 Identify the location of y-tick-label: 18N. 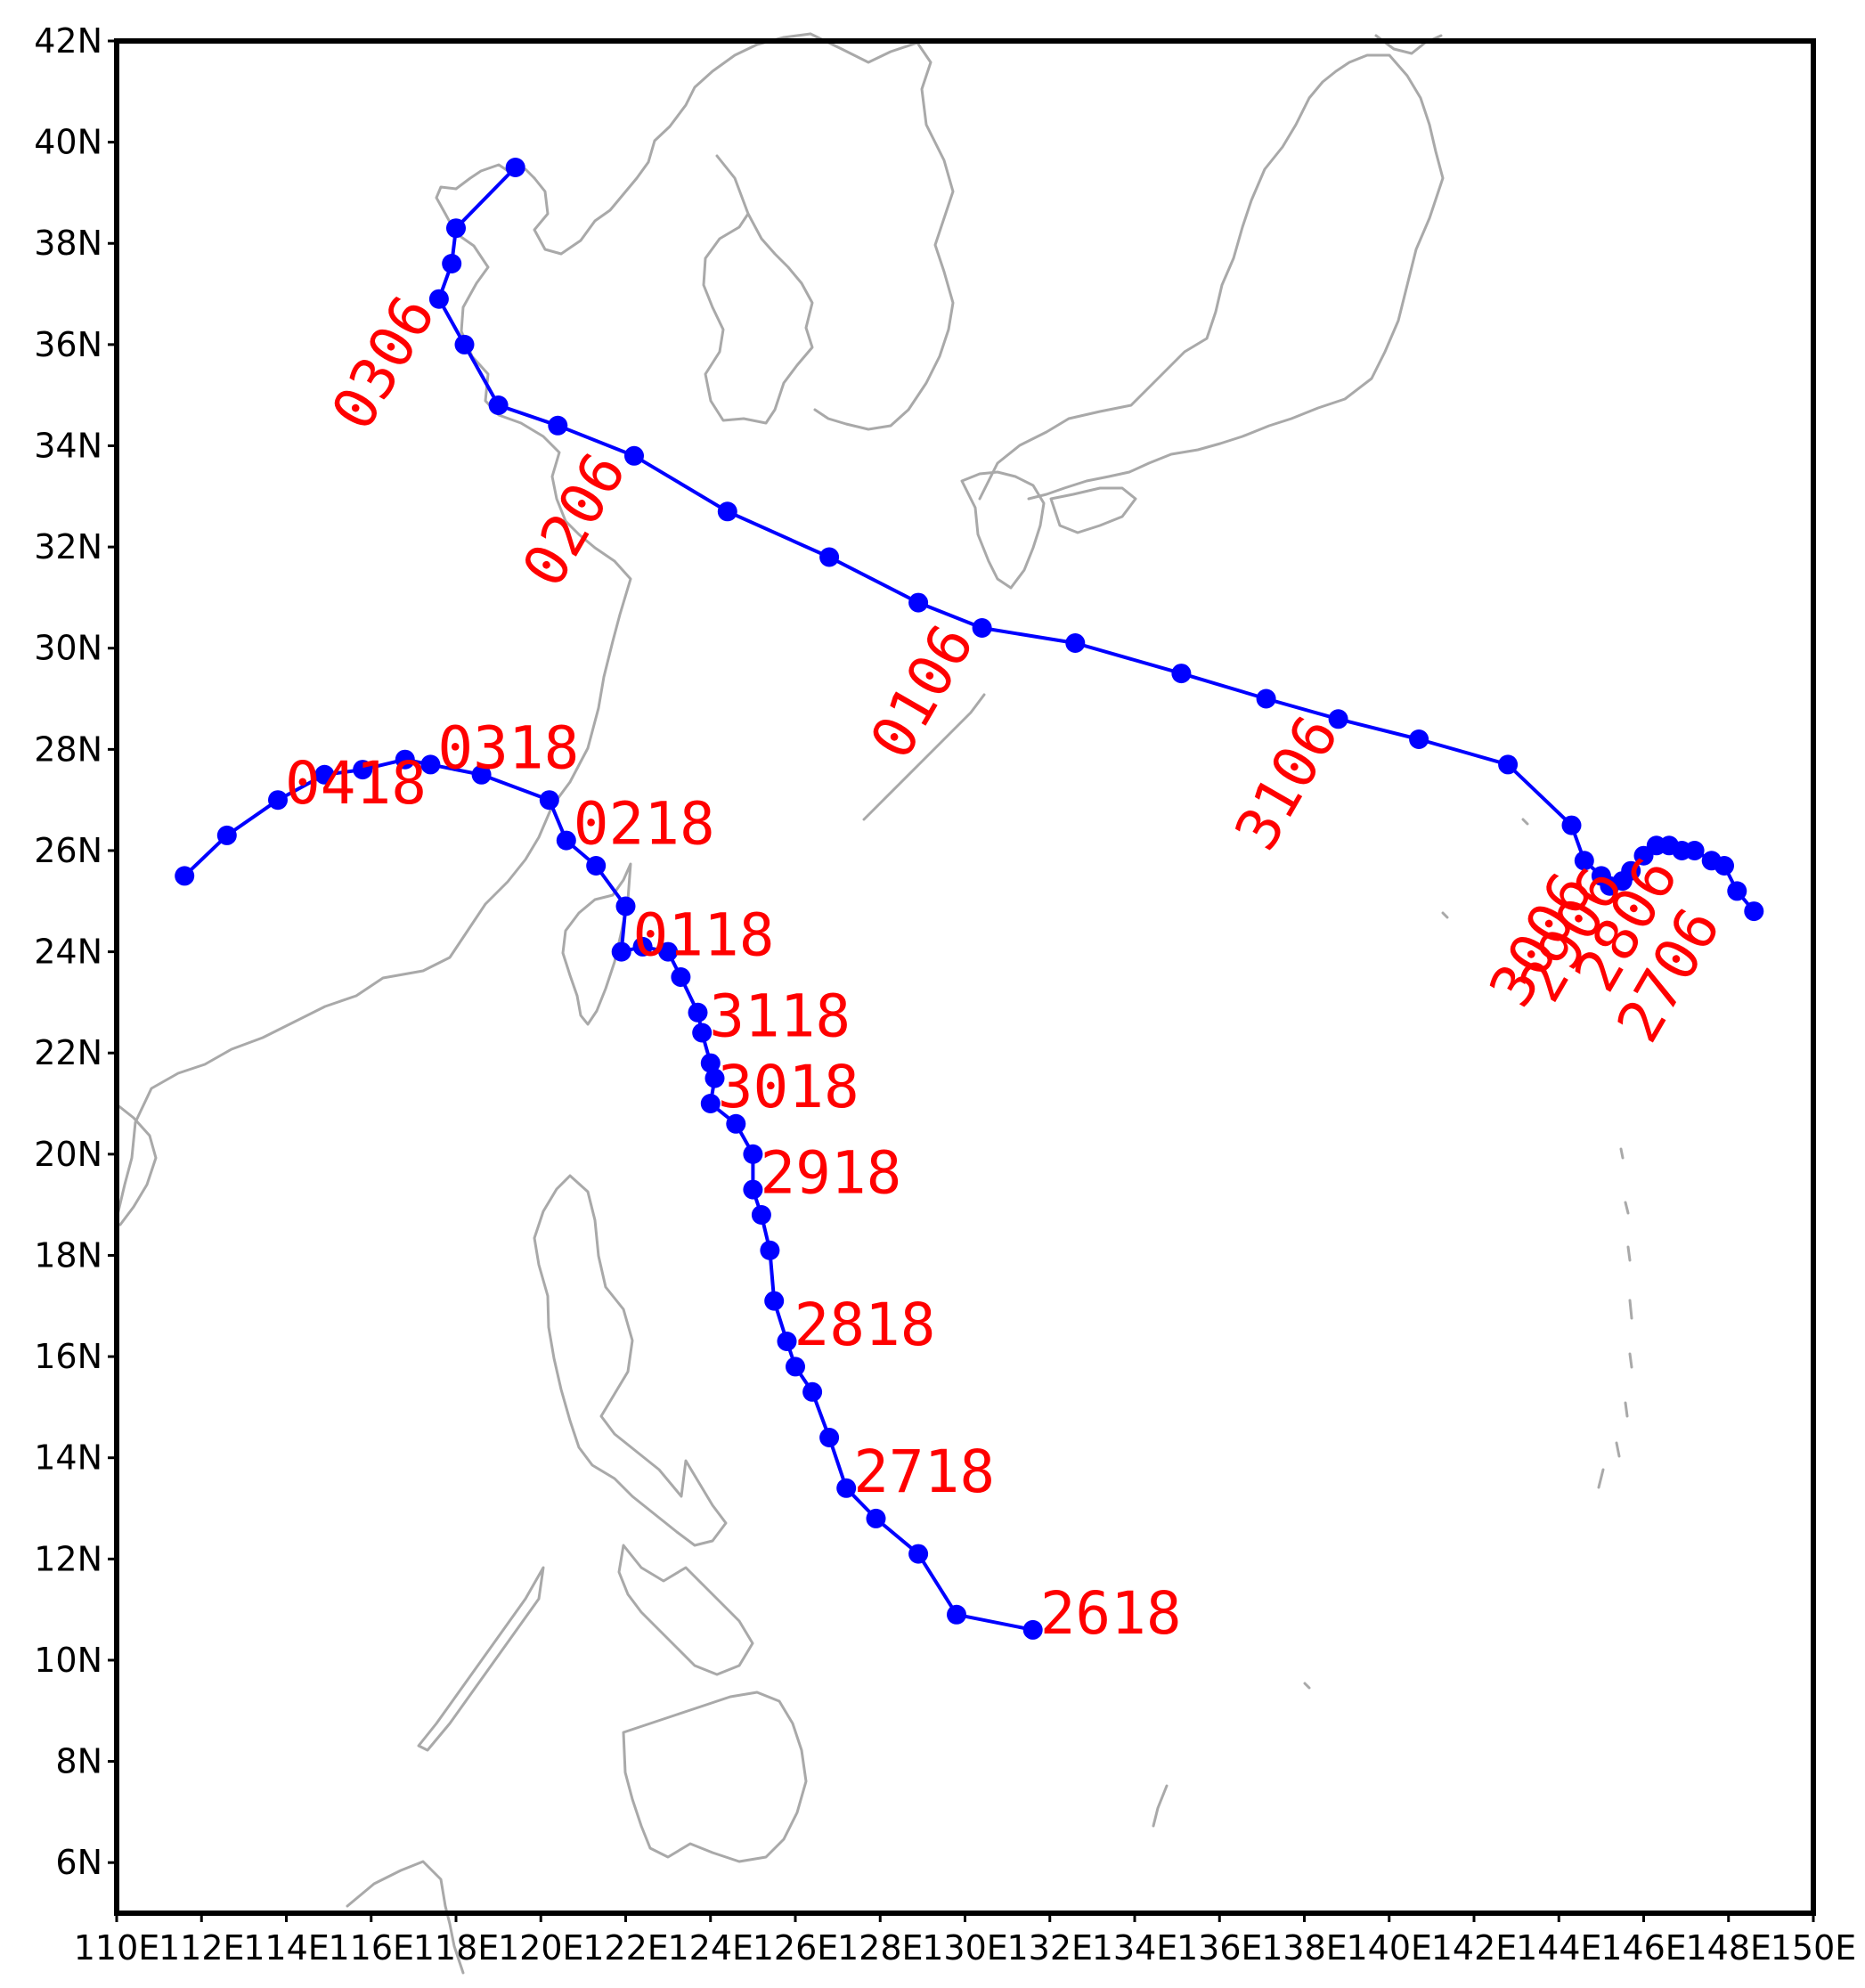
(68, 1255).